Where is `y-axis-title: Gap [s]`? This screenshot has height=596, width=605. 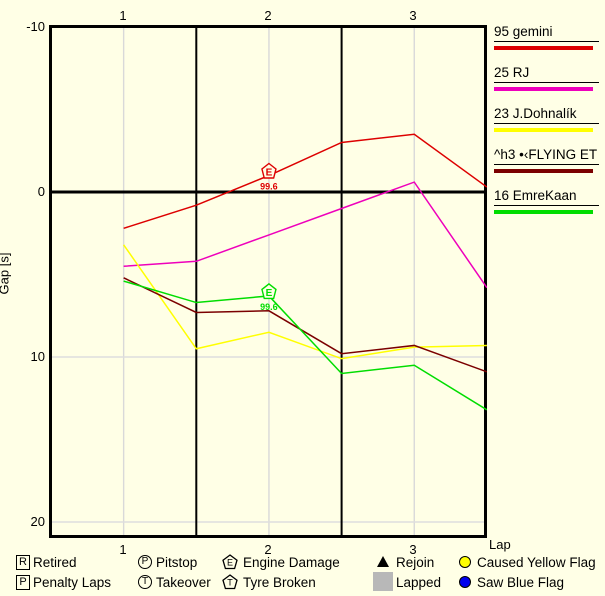
y-axis-title: Gap [s] is located at coordinates (6, 273).